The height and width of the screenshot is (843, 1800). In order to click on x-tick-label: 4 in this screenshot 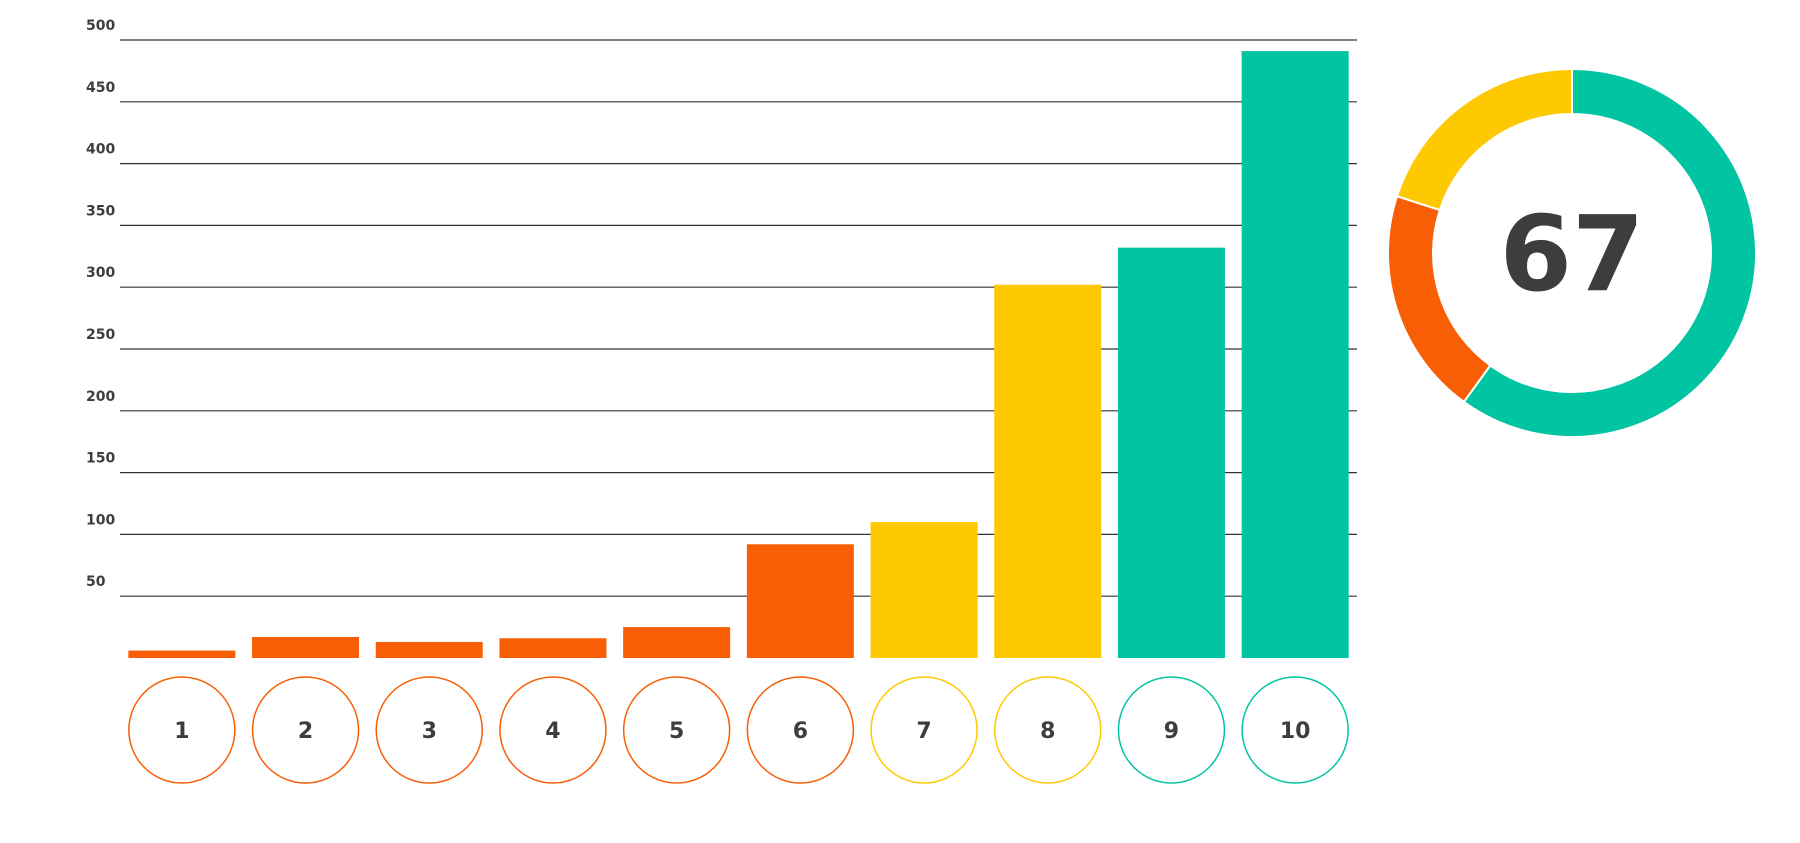, I will do `click(552, 731)`.